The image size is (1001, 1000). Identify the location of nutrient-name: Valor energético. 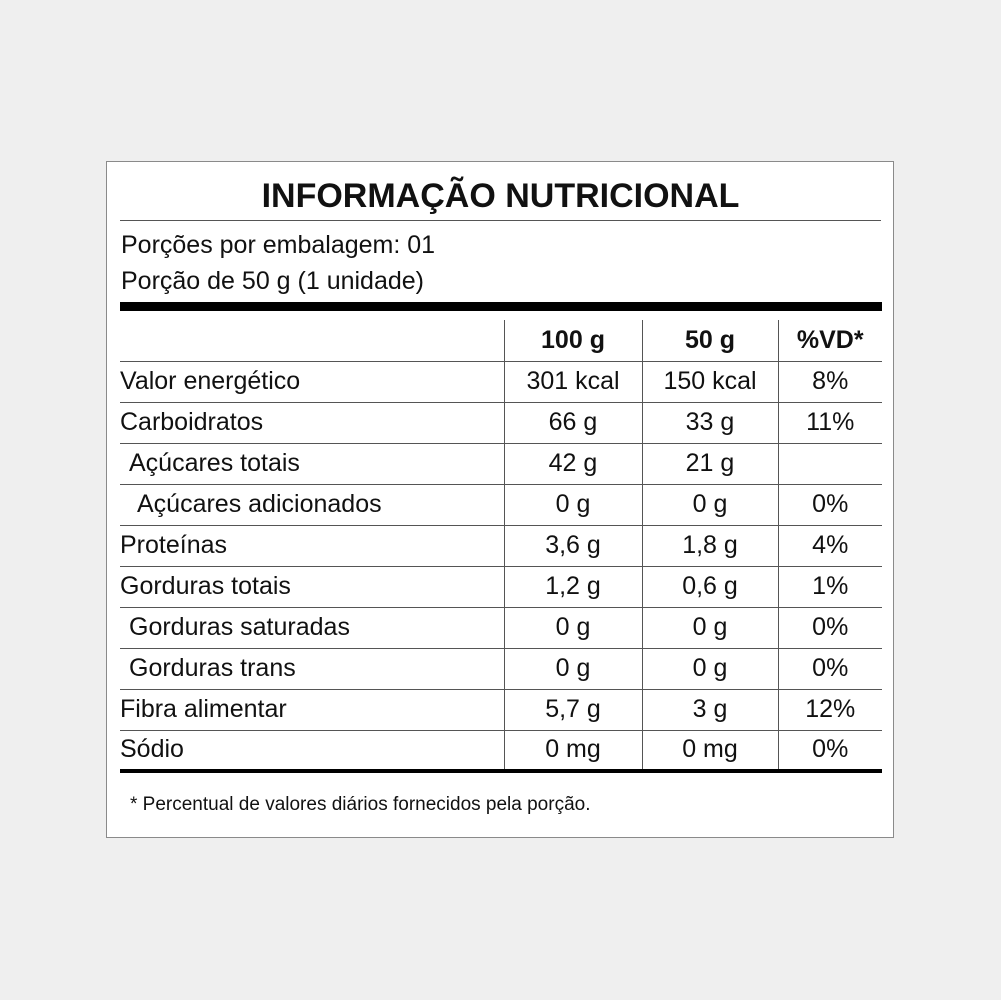
(312, 382).